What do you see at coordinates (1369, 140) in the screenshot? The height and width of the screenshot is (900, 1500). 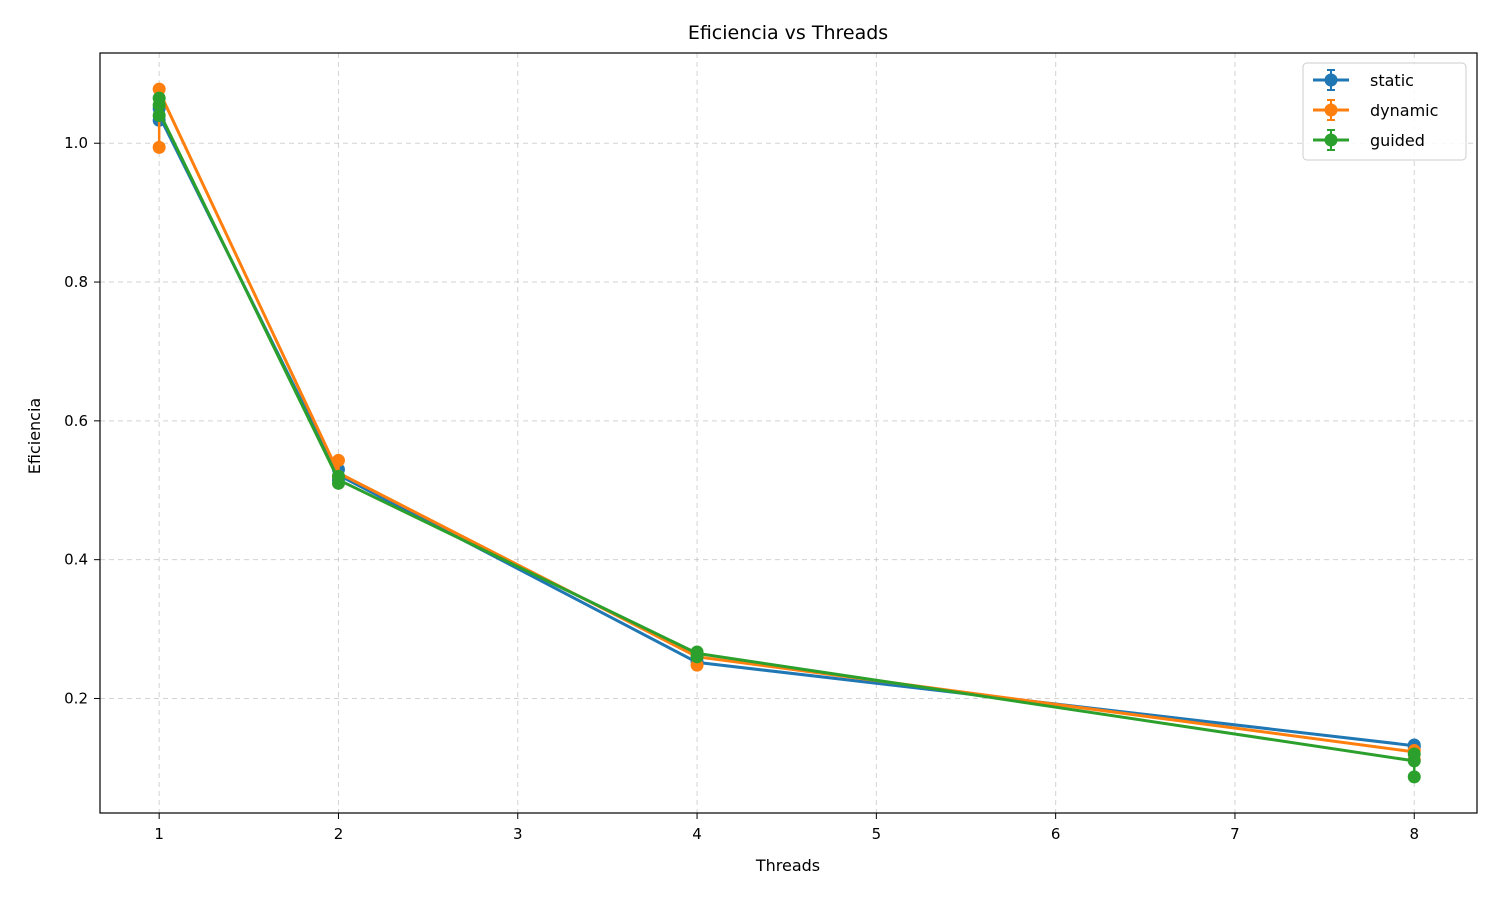 I see `legend-item-guided: guided` at bounding box center [1369, 140].